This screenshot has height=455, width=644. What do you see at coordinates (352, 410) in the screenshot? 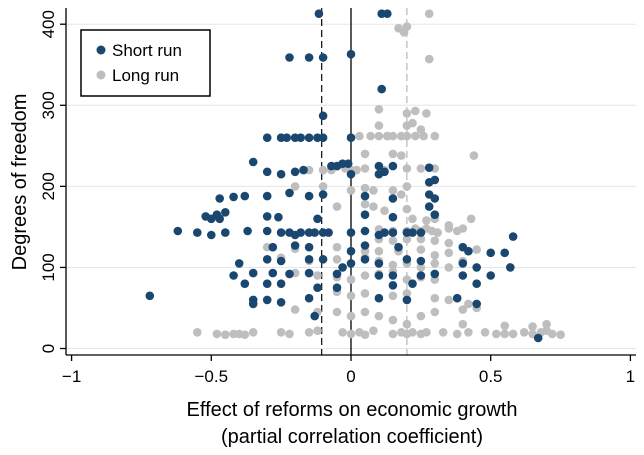
I see `x-axis-title: Effect of reforms on economic growth` at bounding box center [352, 410].